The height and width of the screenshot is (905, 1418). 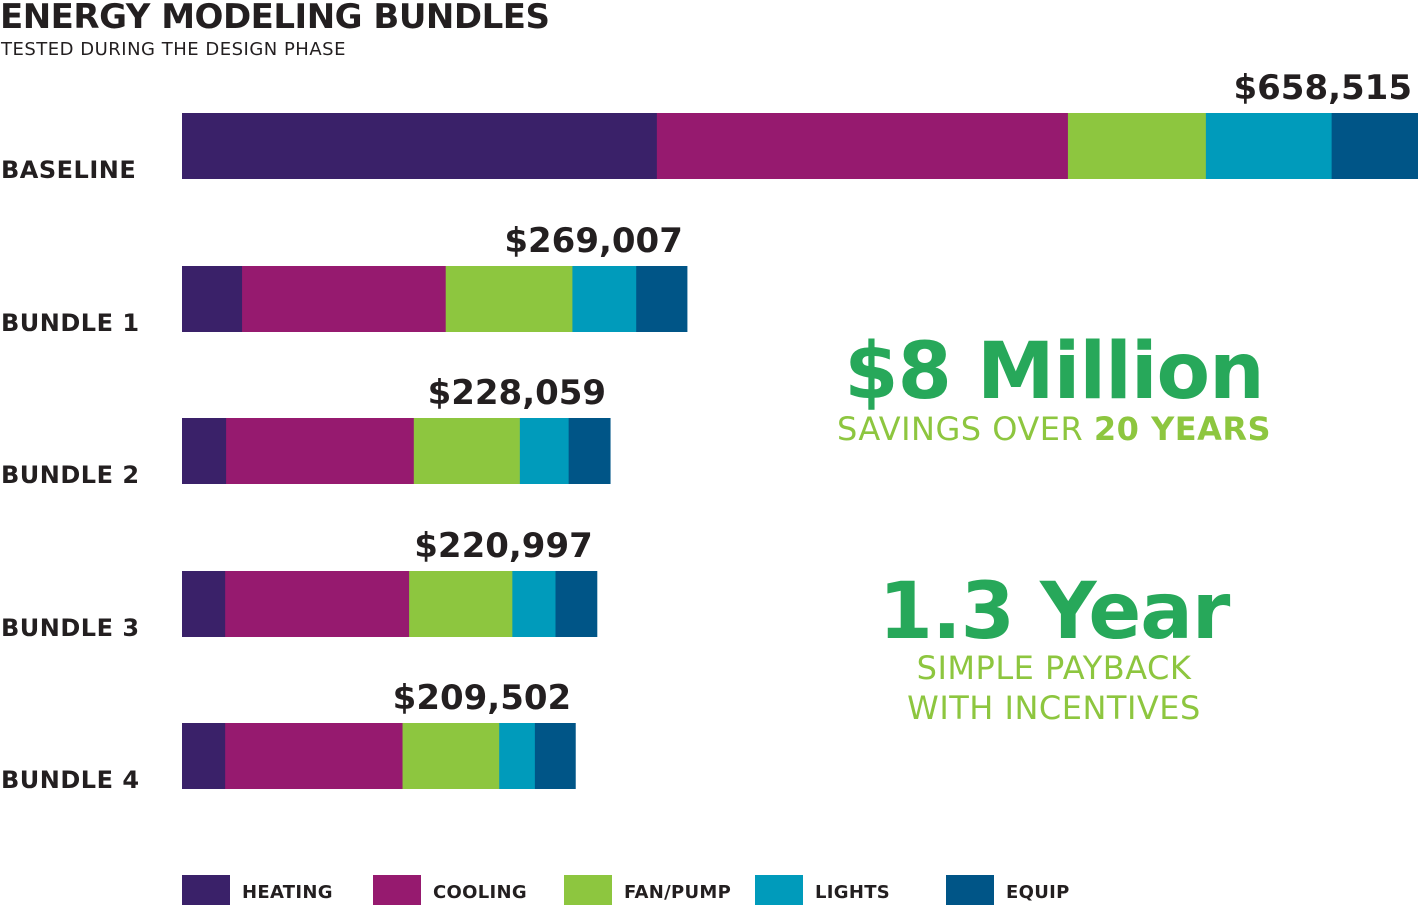 I want to click on category-label: BUNDLE 3, so click(x=70, y=628).